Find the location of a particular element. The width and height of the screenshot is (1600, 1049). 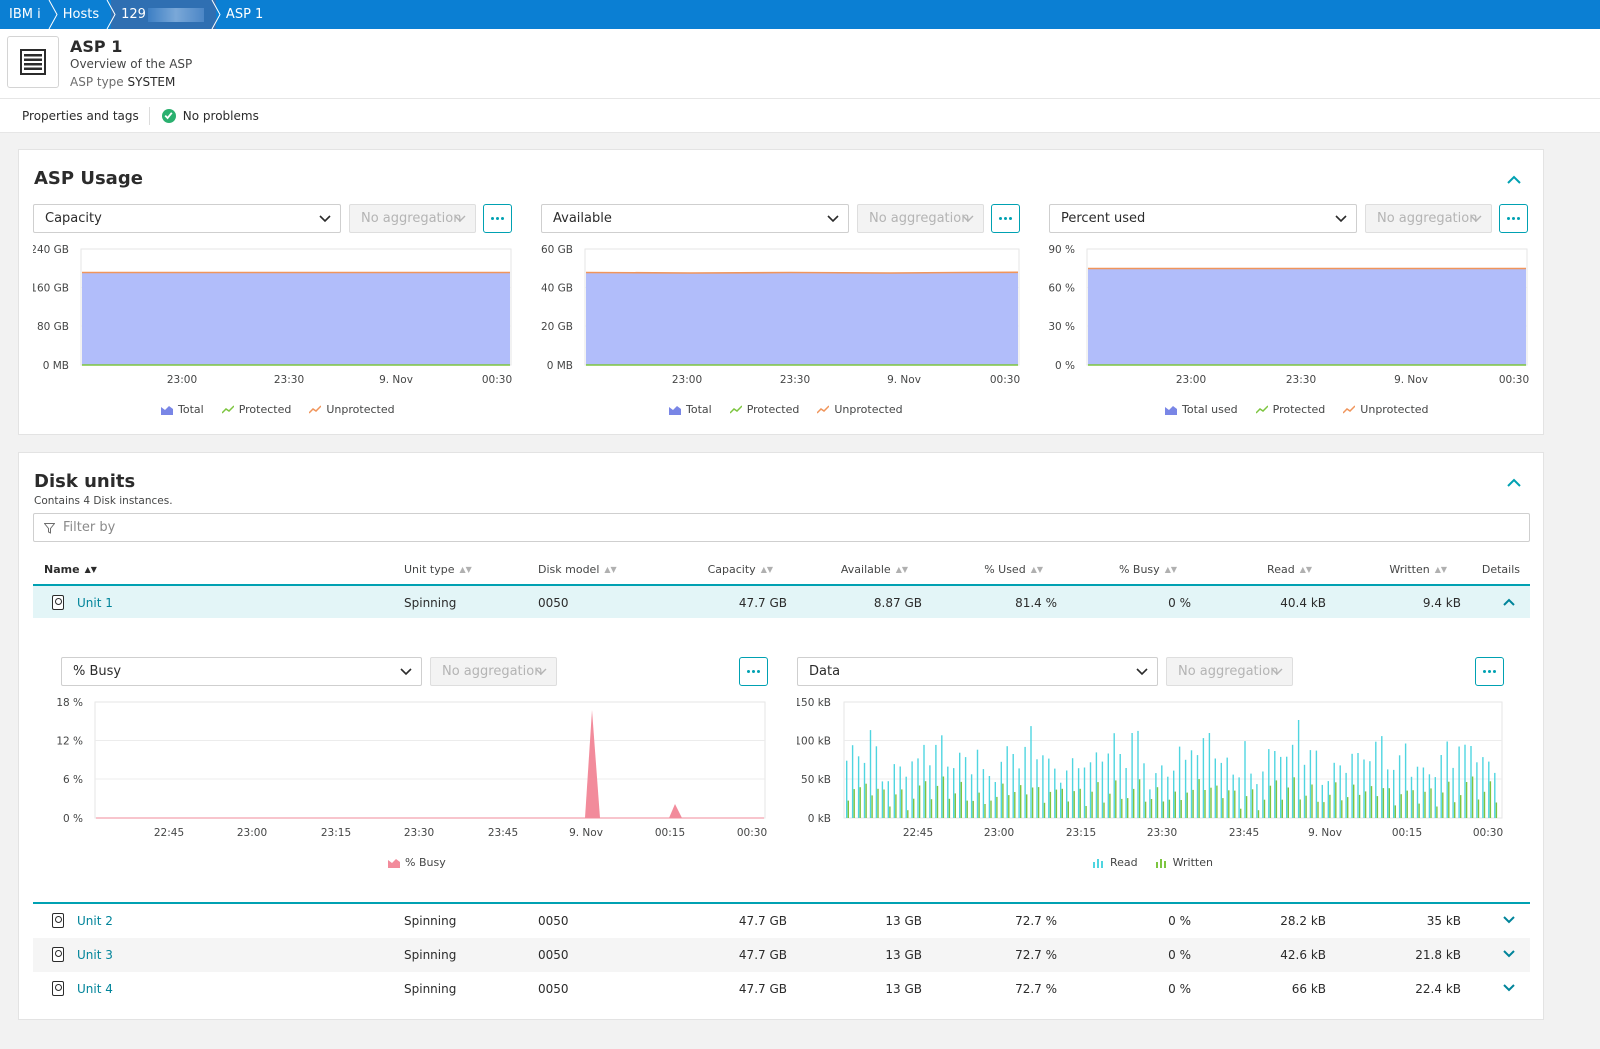

properties-and-tags-link: Properties and tags is located at coordinates (75, 115).